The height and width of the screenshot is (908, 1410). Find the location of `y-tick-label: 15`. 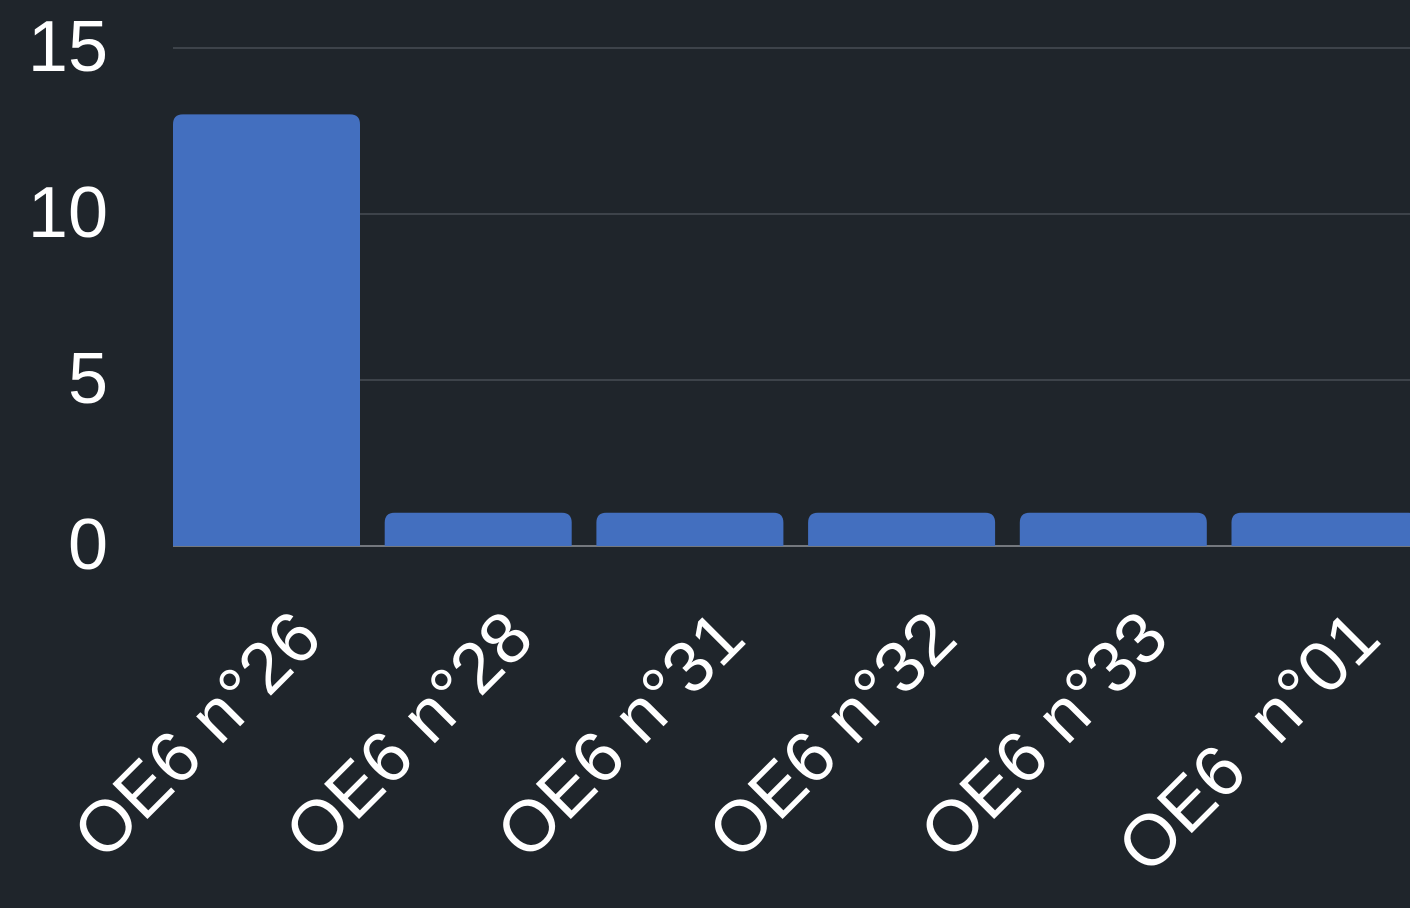

y-tick-label: 15 is located at coordinates (68, 47).